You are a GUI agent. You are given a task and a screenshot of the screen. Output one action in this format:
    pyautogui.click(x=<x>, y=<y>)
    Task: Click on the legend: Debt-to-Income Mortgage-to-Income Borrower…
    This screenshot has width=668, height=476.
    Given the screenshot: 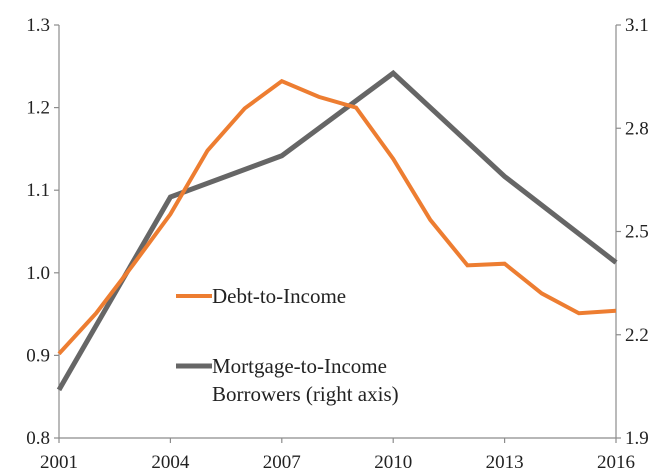 What is the action you would take?
    pyautogui.click(x=287, y=345)
    